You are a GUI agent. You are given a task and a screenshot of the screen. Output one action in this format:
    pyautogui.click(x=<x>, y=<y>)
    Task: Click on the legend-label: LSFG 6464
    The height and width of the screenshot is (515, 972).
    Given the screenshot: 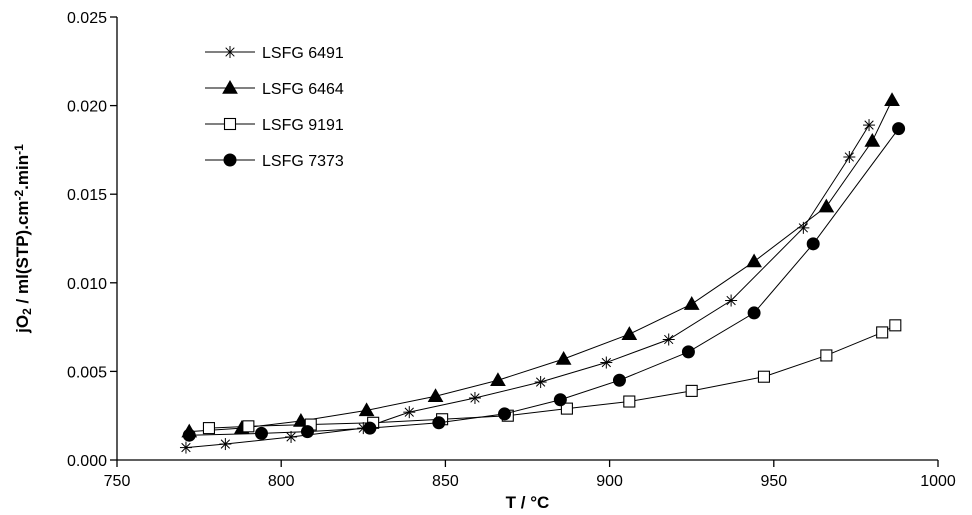 What is the action you would take?
    pyautogui.click(x=303, y=89)
    